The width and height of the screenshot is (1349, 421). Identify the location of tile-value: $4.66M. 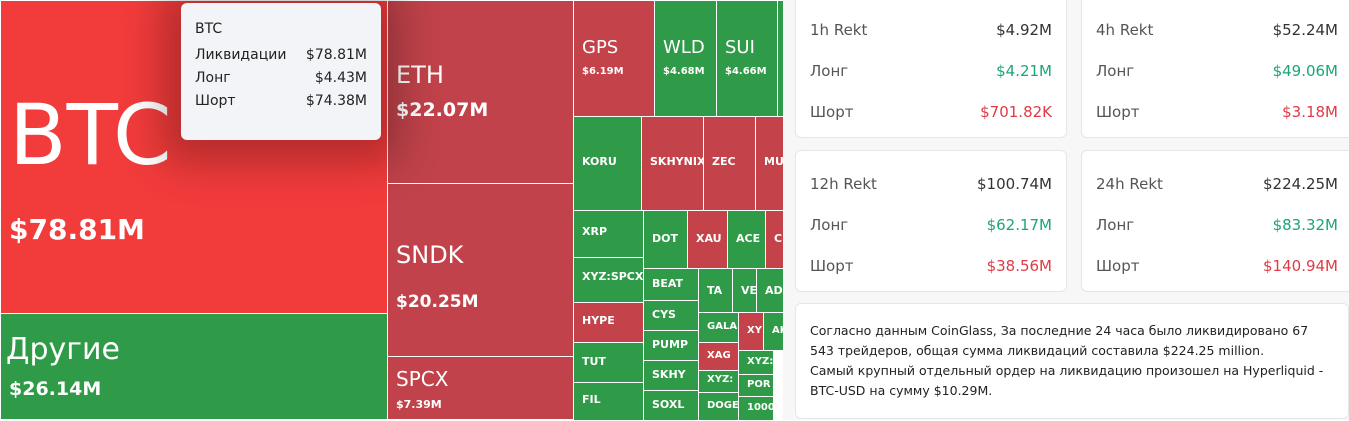
(746, 71).